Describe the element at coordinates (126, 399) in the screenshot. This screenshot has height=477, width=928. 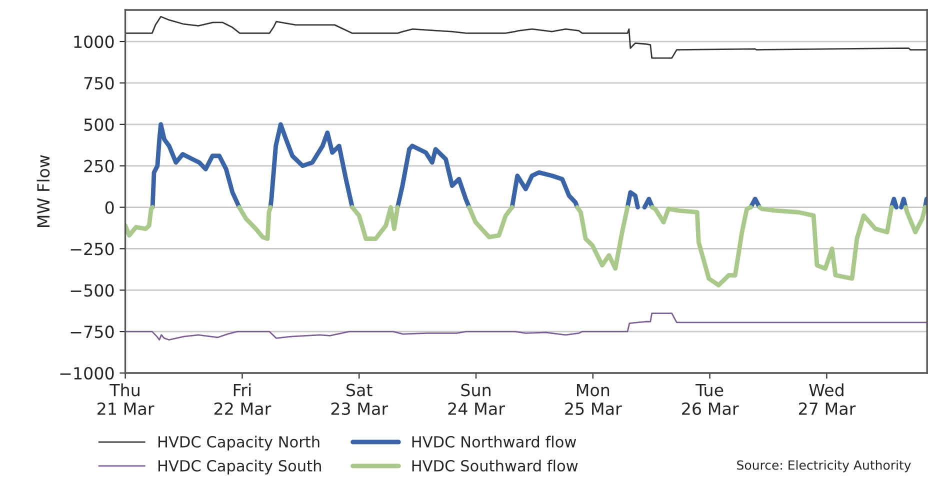
I see `x-tick-label: Thu 21 Mar` at that location.